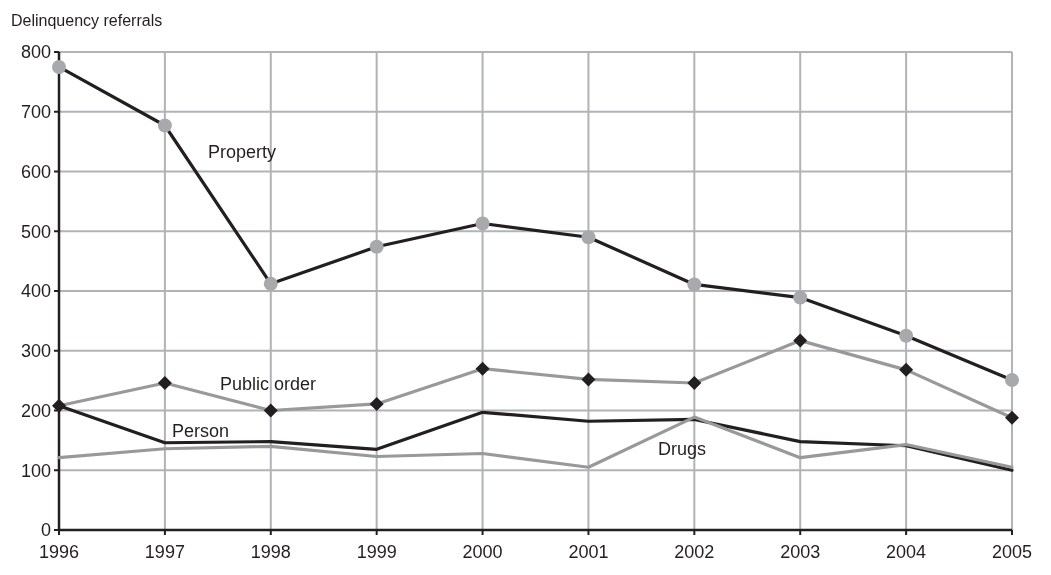 The image size is (1051, 575). I want to click on x-tick-label: 1998, so click(270, 552).